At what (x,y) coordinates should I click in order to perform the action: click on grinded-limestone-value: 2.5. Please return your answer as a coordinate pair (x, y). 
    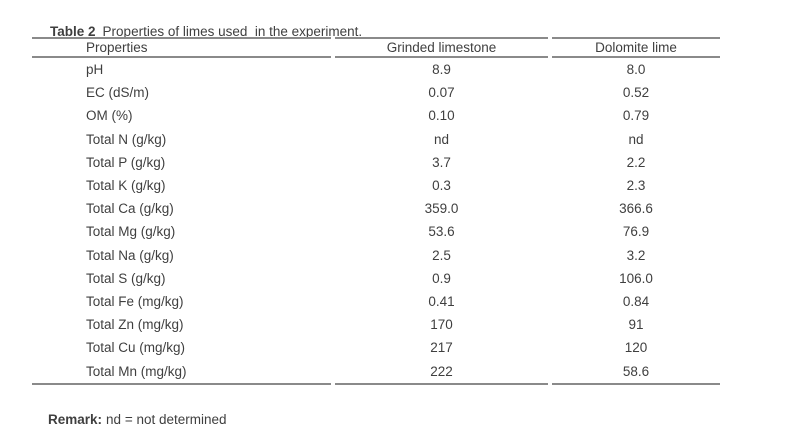
    Looking at the image, I should click on (441, 255).